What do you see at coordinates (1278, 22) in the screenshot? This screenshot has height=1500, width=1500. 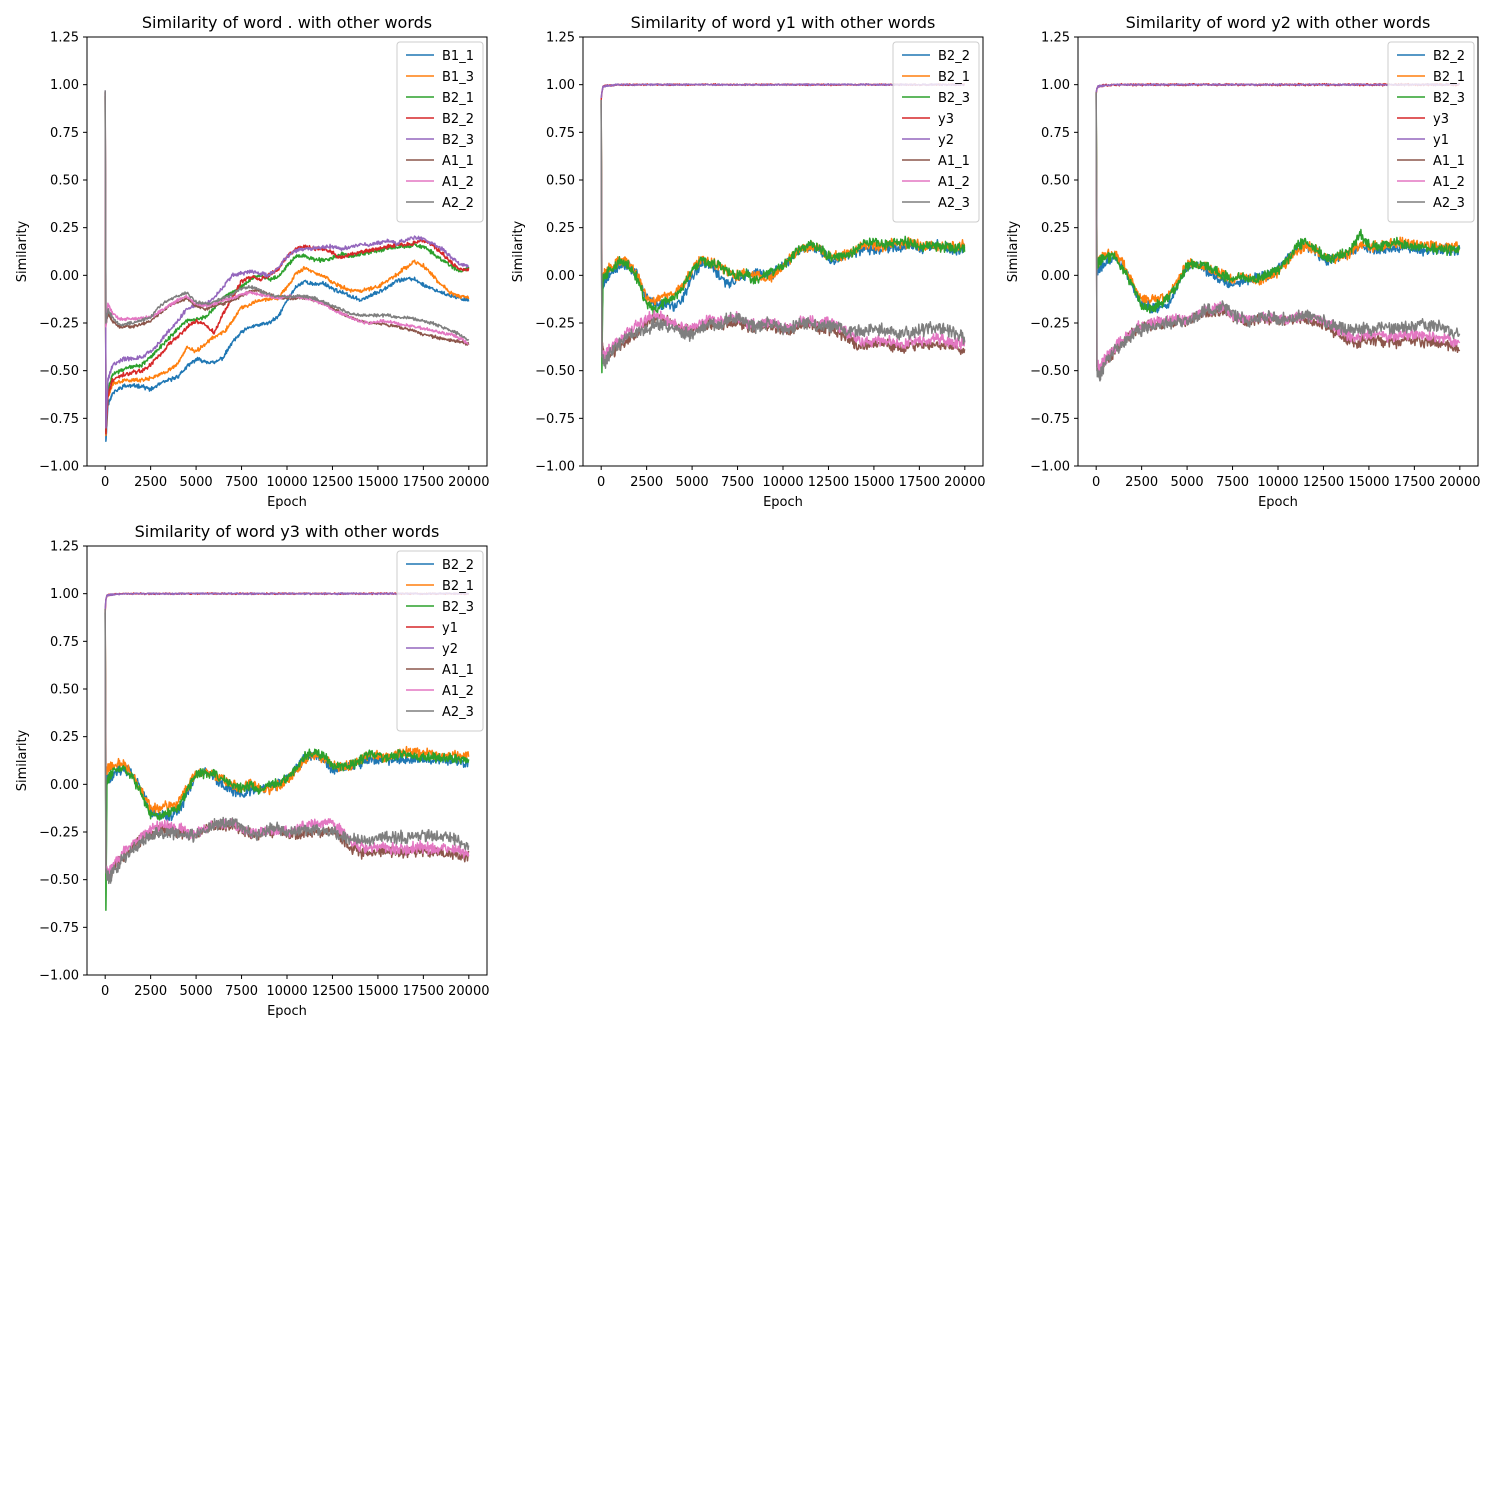 I see `chart-title: Similarity of word y2 with other words` at bounding box center [1278, 22].